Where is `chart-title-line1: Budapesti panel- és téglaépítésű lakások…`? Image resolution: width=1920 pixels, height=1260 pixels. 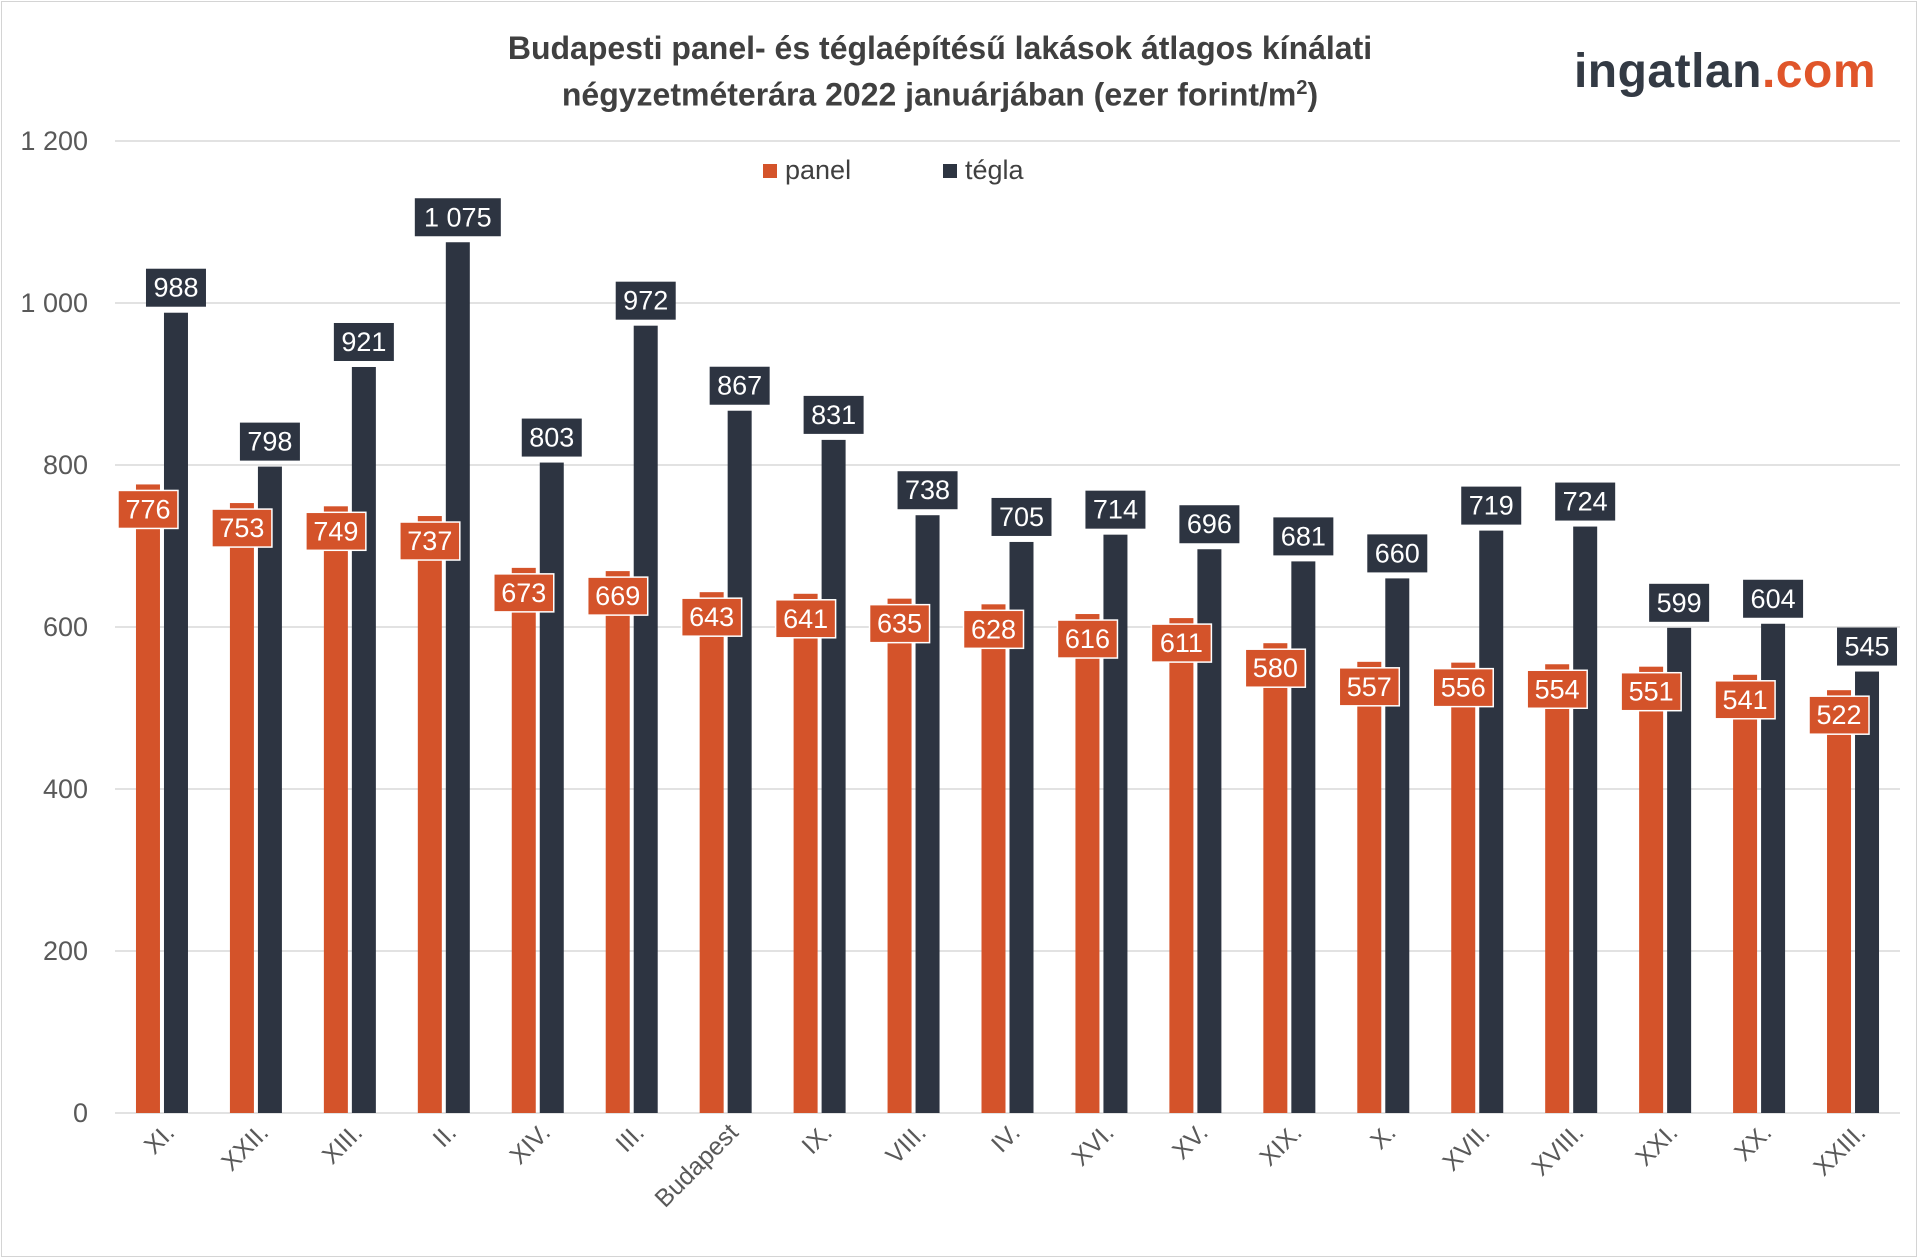 chart-title-line1: Budapesti panel- és téglaépítésű lakások… is located at coordinates (940, 48).